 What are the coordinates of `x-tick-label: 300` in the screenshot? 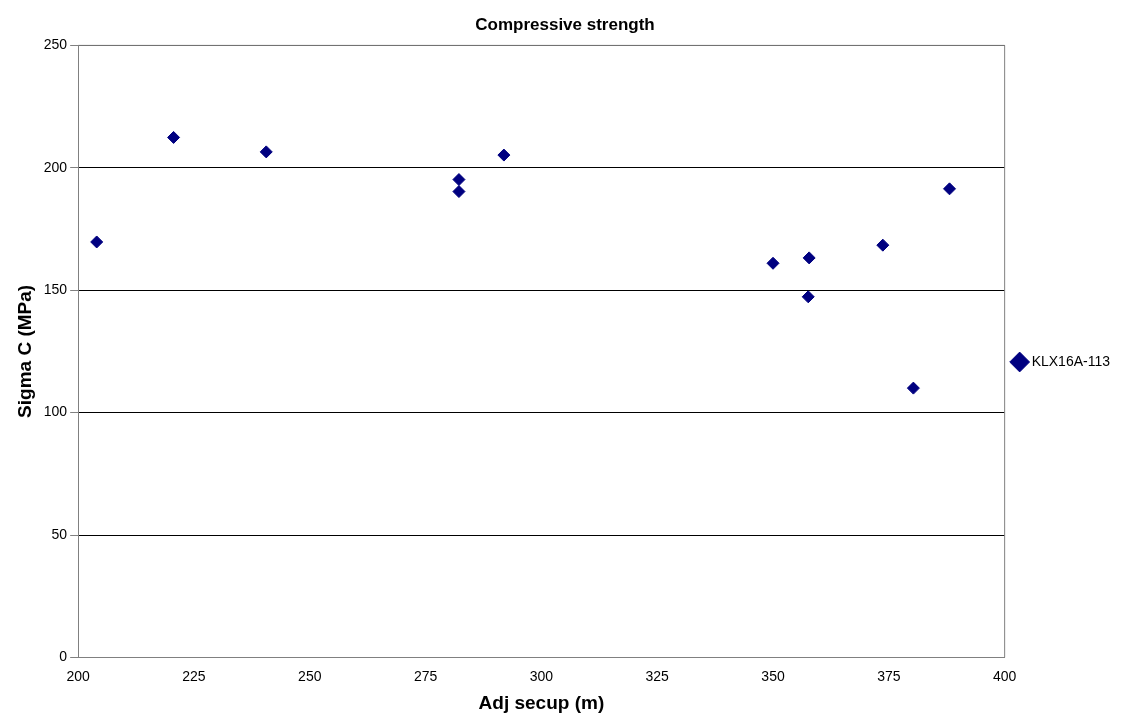 It's located at (541, 675).